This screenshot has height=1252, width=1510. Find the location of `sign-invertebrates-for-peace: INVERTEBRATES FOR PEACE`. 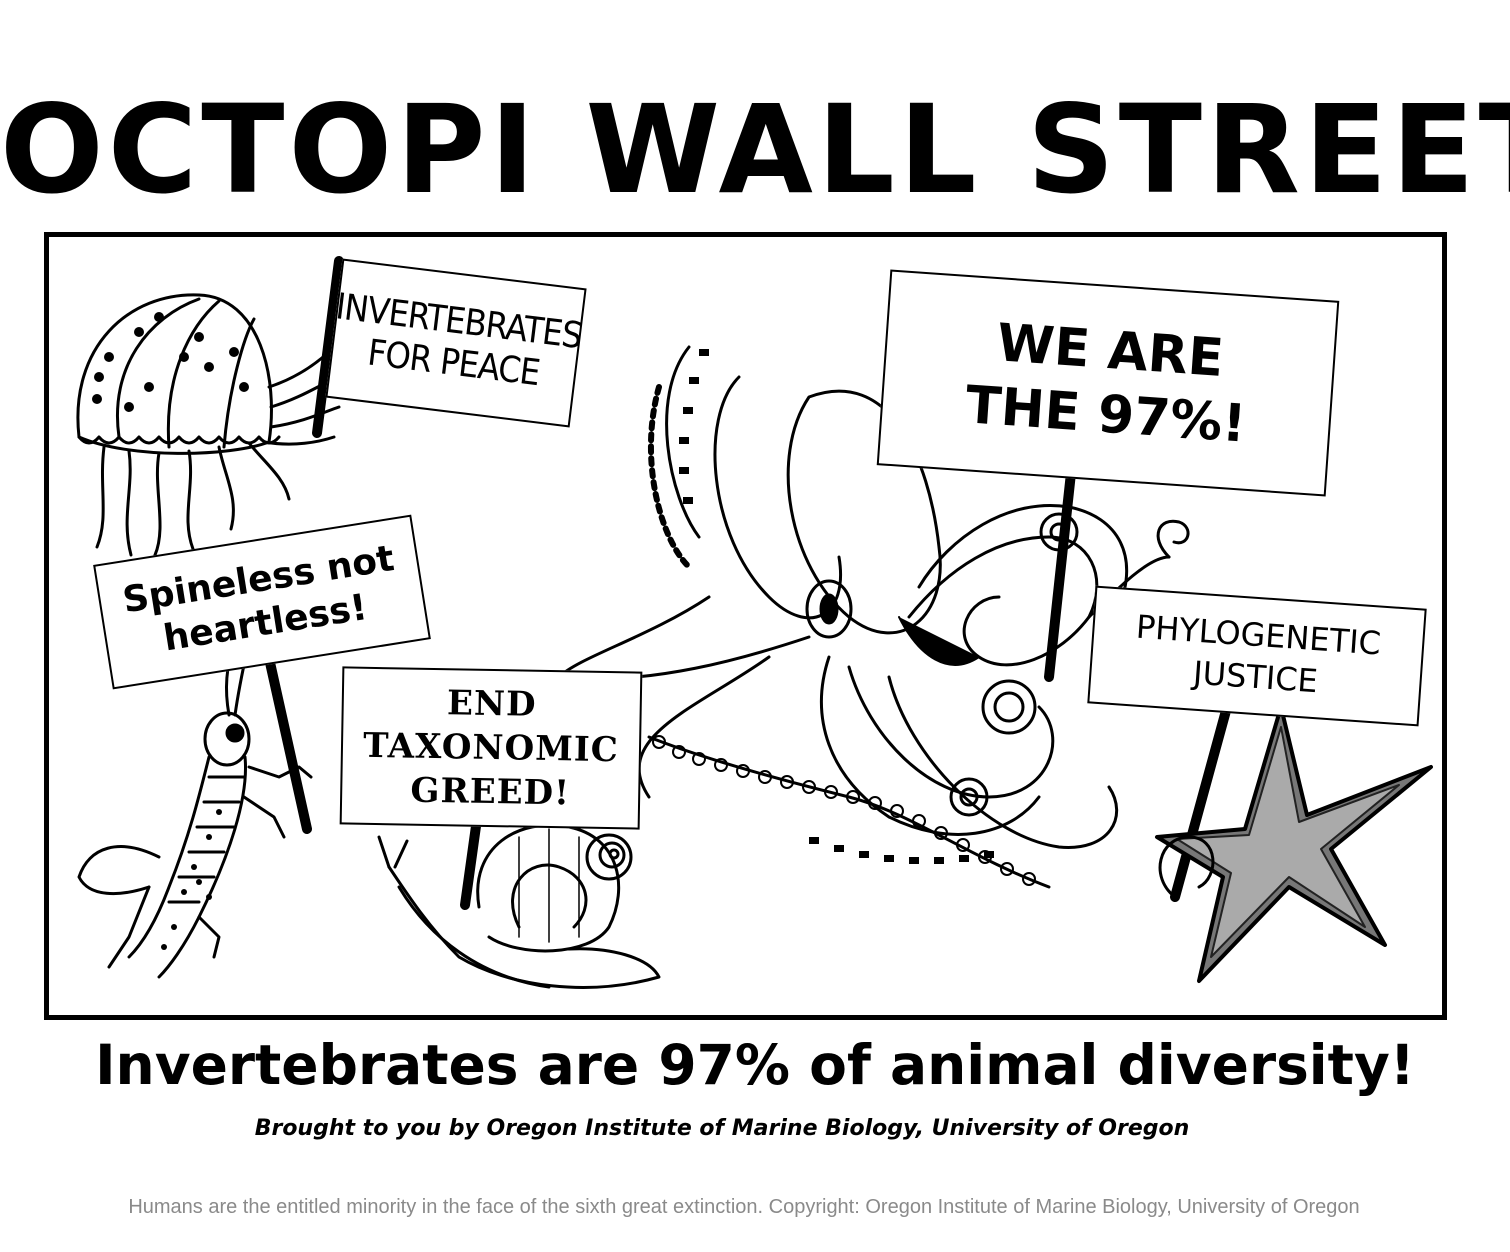

sign-invertebrates-for-peace: INVERTEBRATES FOR PEACE is located at coordinates (456, 343).